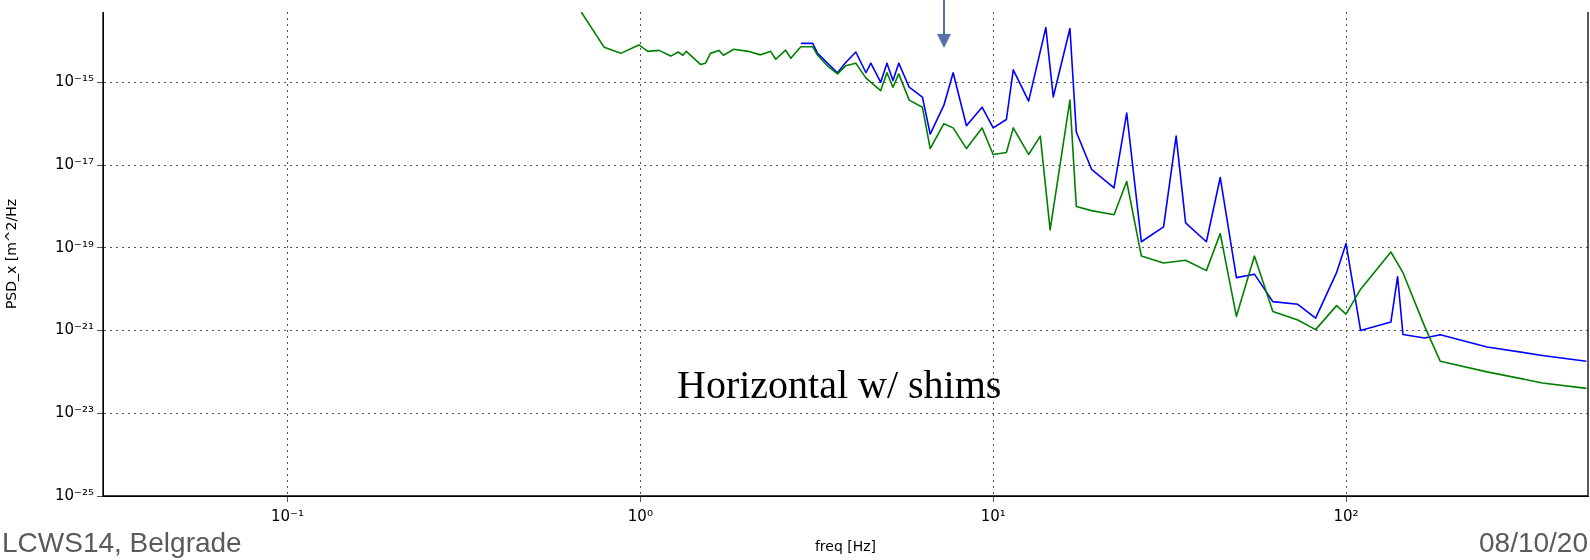 This screenshot has height=560, width=1590. Describe the element at coordinates (74, 163) in the screenshot. I see `y-tick-label: 10⁻¹⁷` at that location.